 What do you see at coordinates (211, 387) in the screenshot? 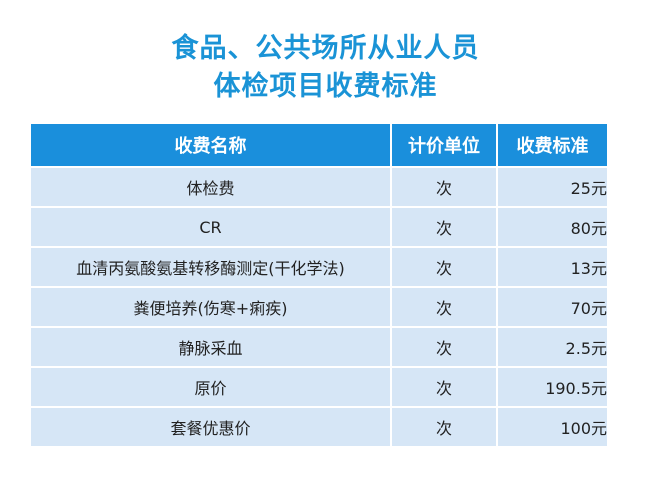
I see `cell-item-name: 原价` at bounding box center [211, 387].